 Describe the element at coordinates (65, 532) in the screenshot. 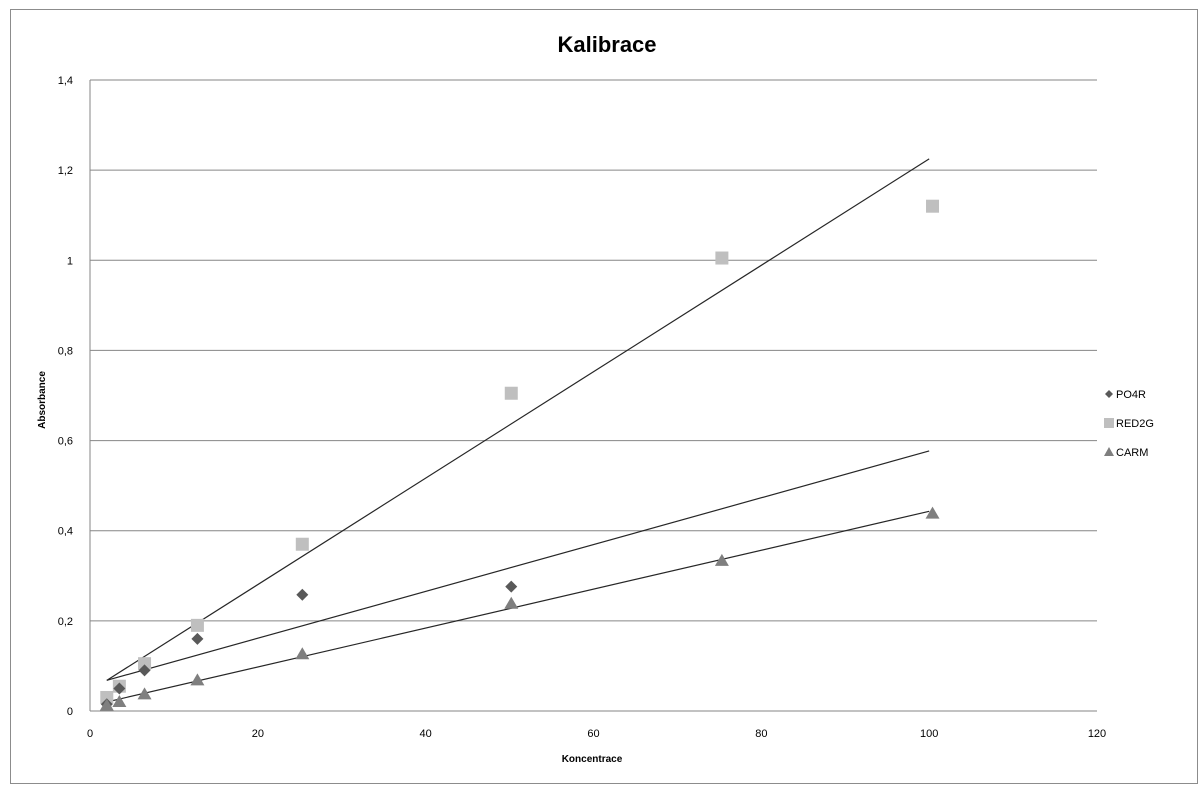

I see `y-tick-label: 0,4` at that location.